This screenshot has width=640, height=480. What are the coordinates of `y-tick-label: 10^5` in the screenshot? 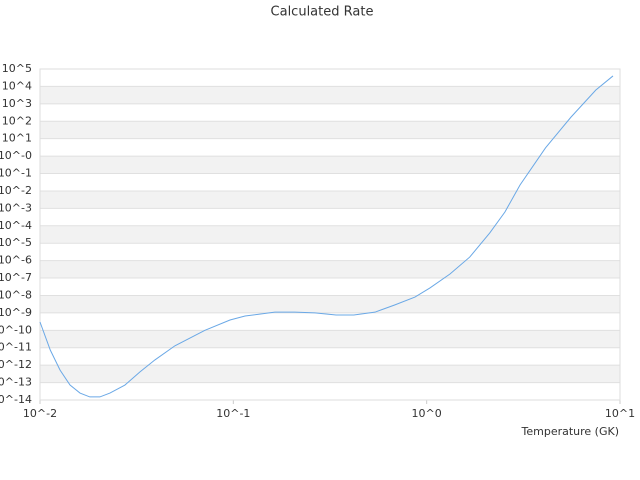 It's located at (17, 68).